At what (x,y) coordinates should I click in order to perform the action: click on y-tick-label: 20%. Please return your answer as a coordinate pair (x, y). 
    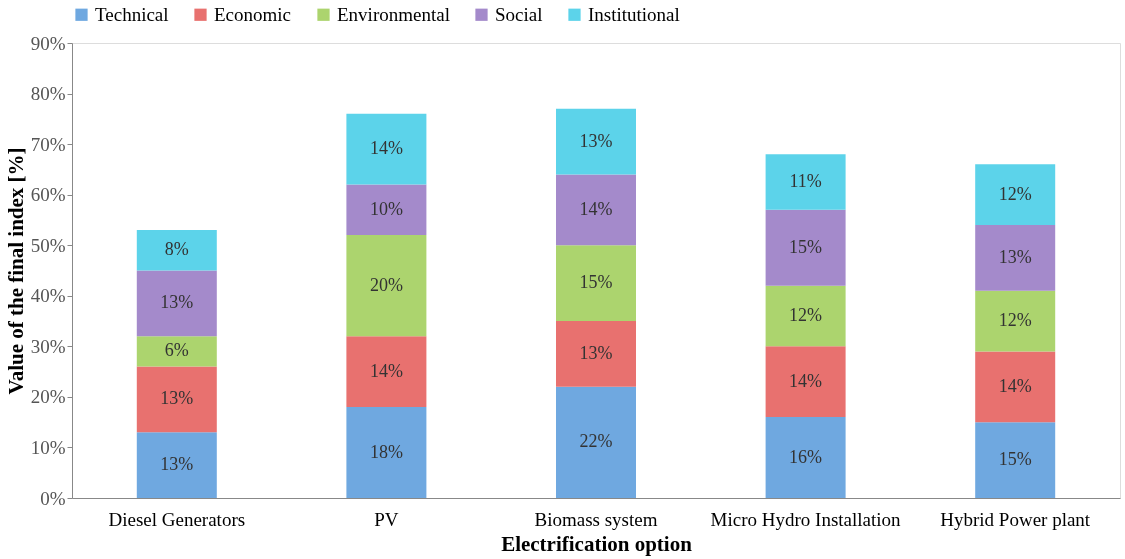
    Looking at the image, I should click on (48, 397).